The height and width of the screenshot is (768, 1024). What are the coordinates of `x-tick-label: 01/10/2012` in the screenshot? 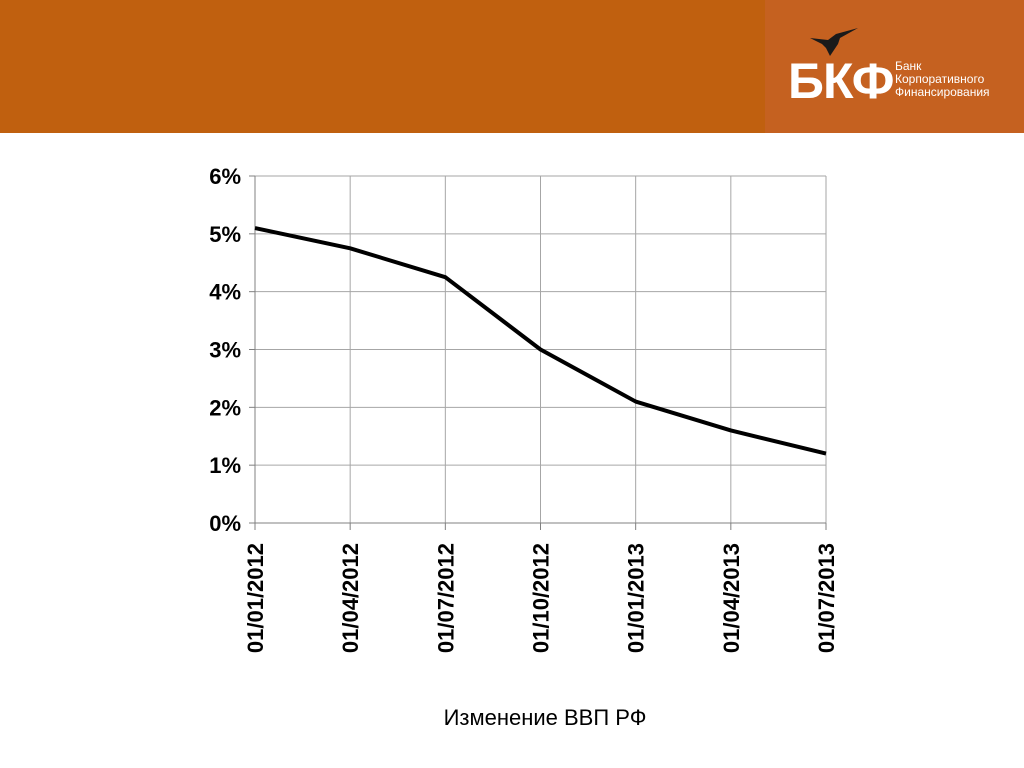 It's located at (541, 598).